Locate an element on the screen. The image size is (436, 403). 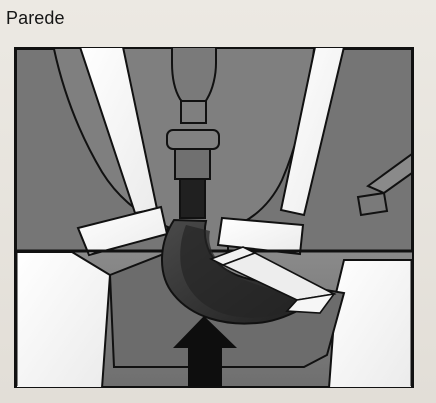
right-cylinder-wall is located at coordinates (370, 323).